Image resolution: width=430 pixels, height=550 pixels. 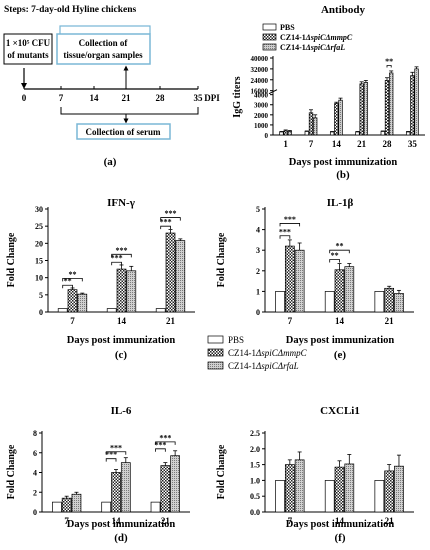 What do you see at coordinates (389, 491) in the screenshot?
I see `bar-f-21-s1` at bounding box center [389, 491].